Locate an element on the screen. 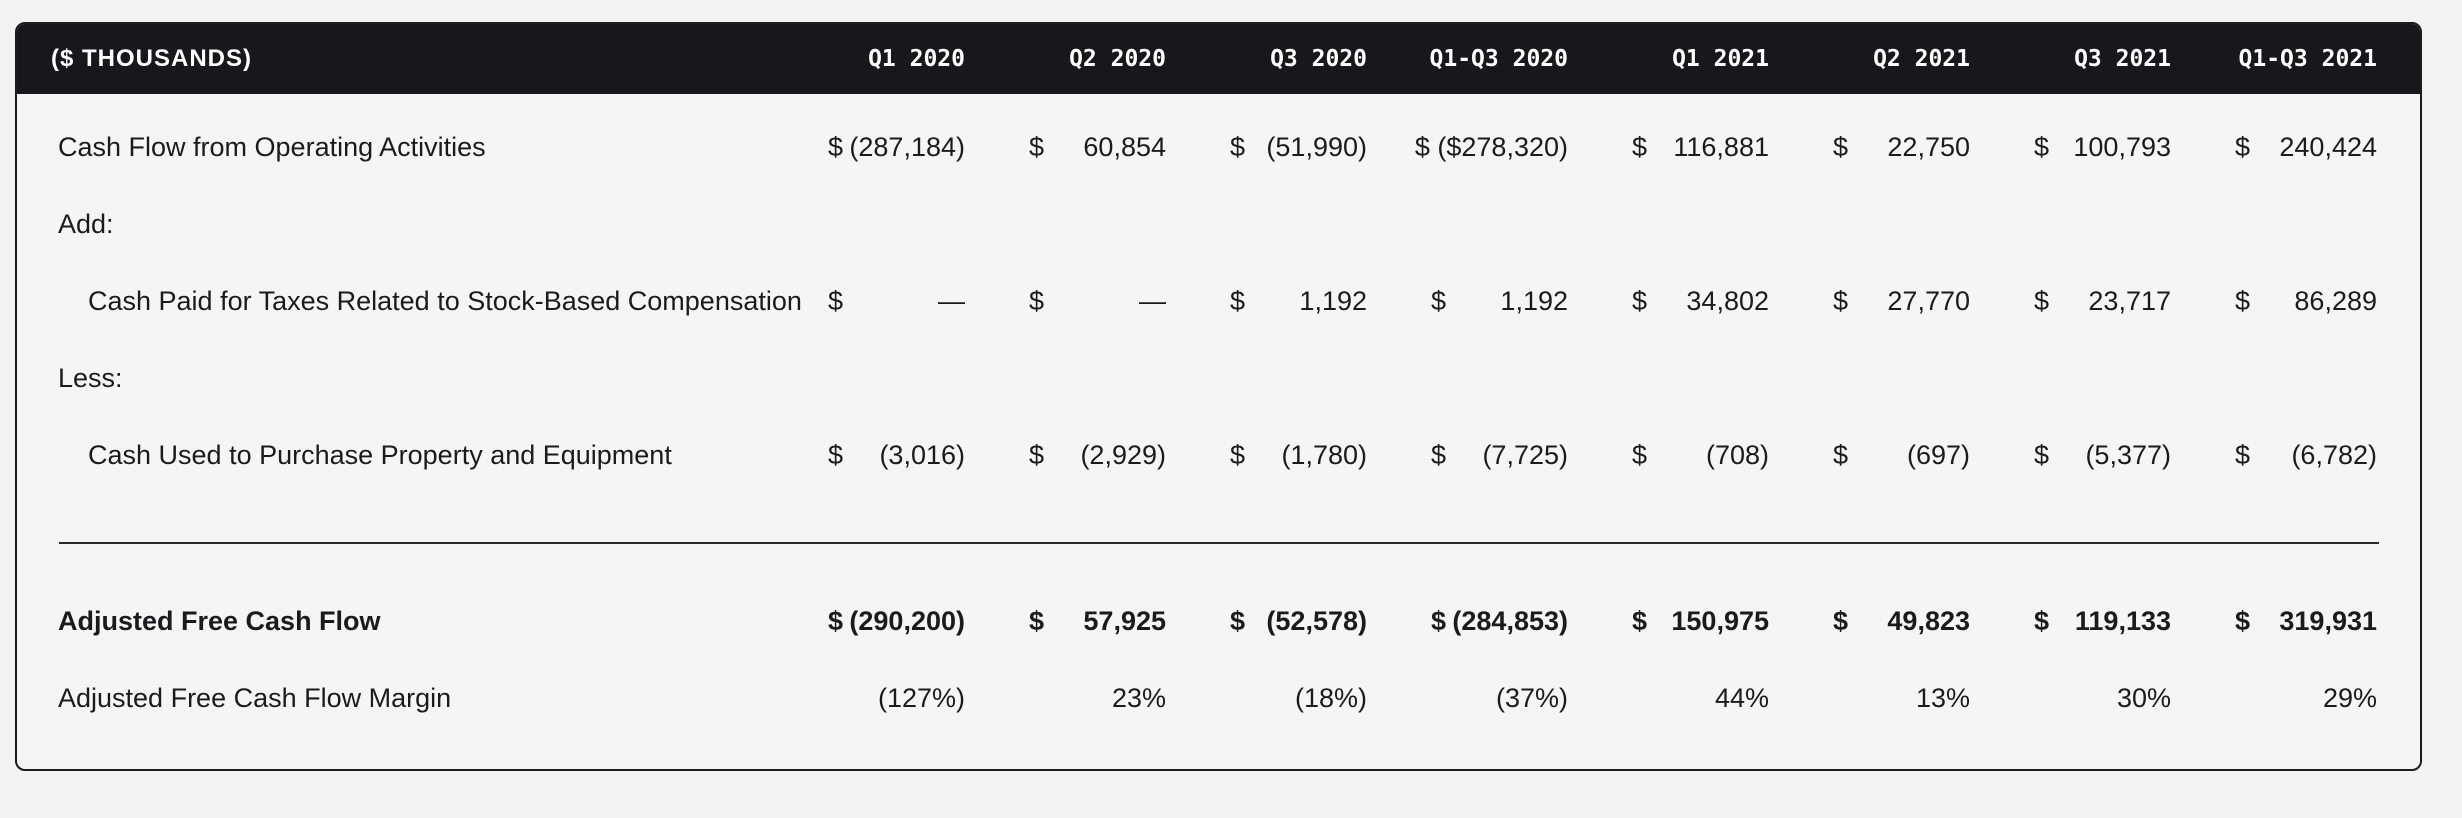 This screenshot has height=818, width=2462. table-row-less: Less: is located at coordinates (1218, 378).